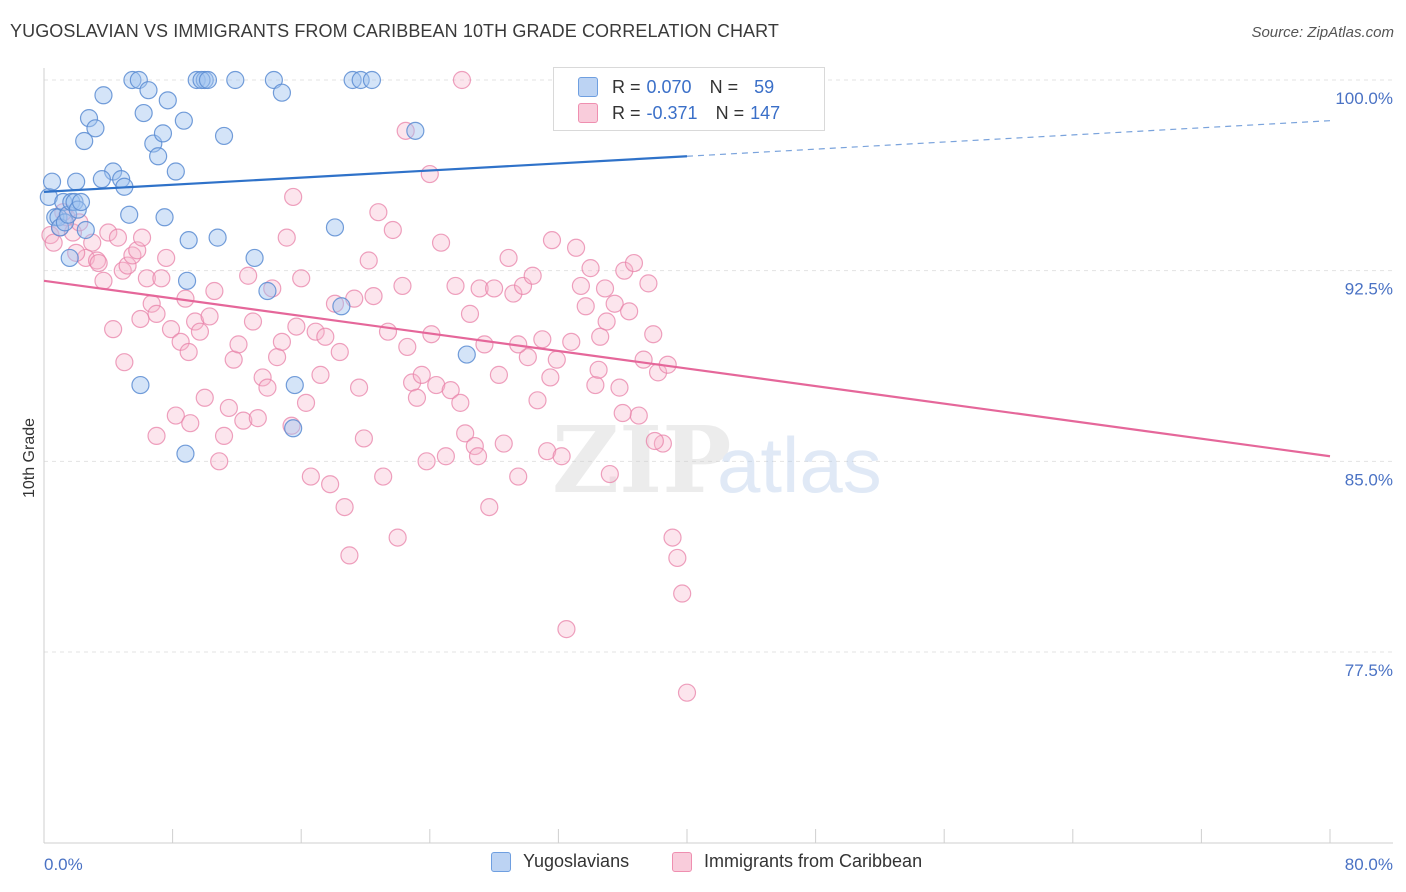 The image size is (1406, 892). Describe the element at coordinates (63, 864) in the screenshot. I see `x-tick-label-0: 0.0%` at that location.